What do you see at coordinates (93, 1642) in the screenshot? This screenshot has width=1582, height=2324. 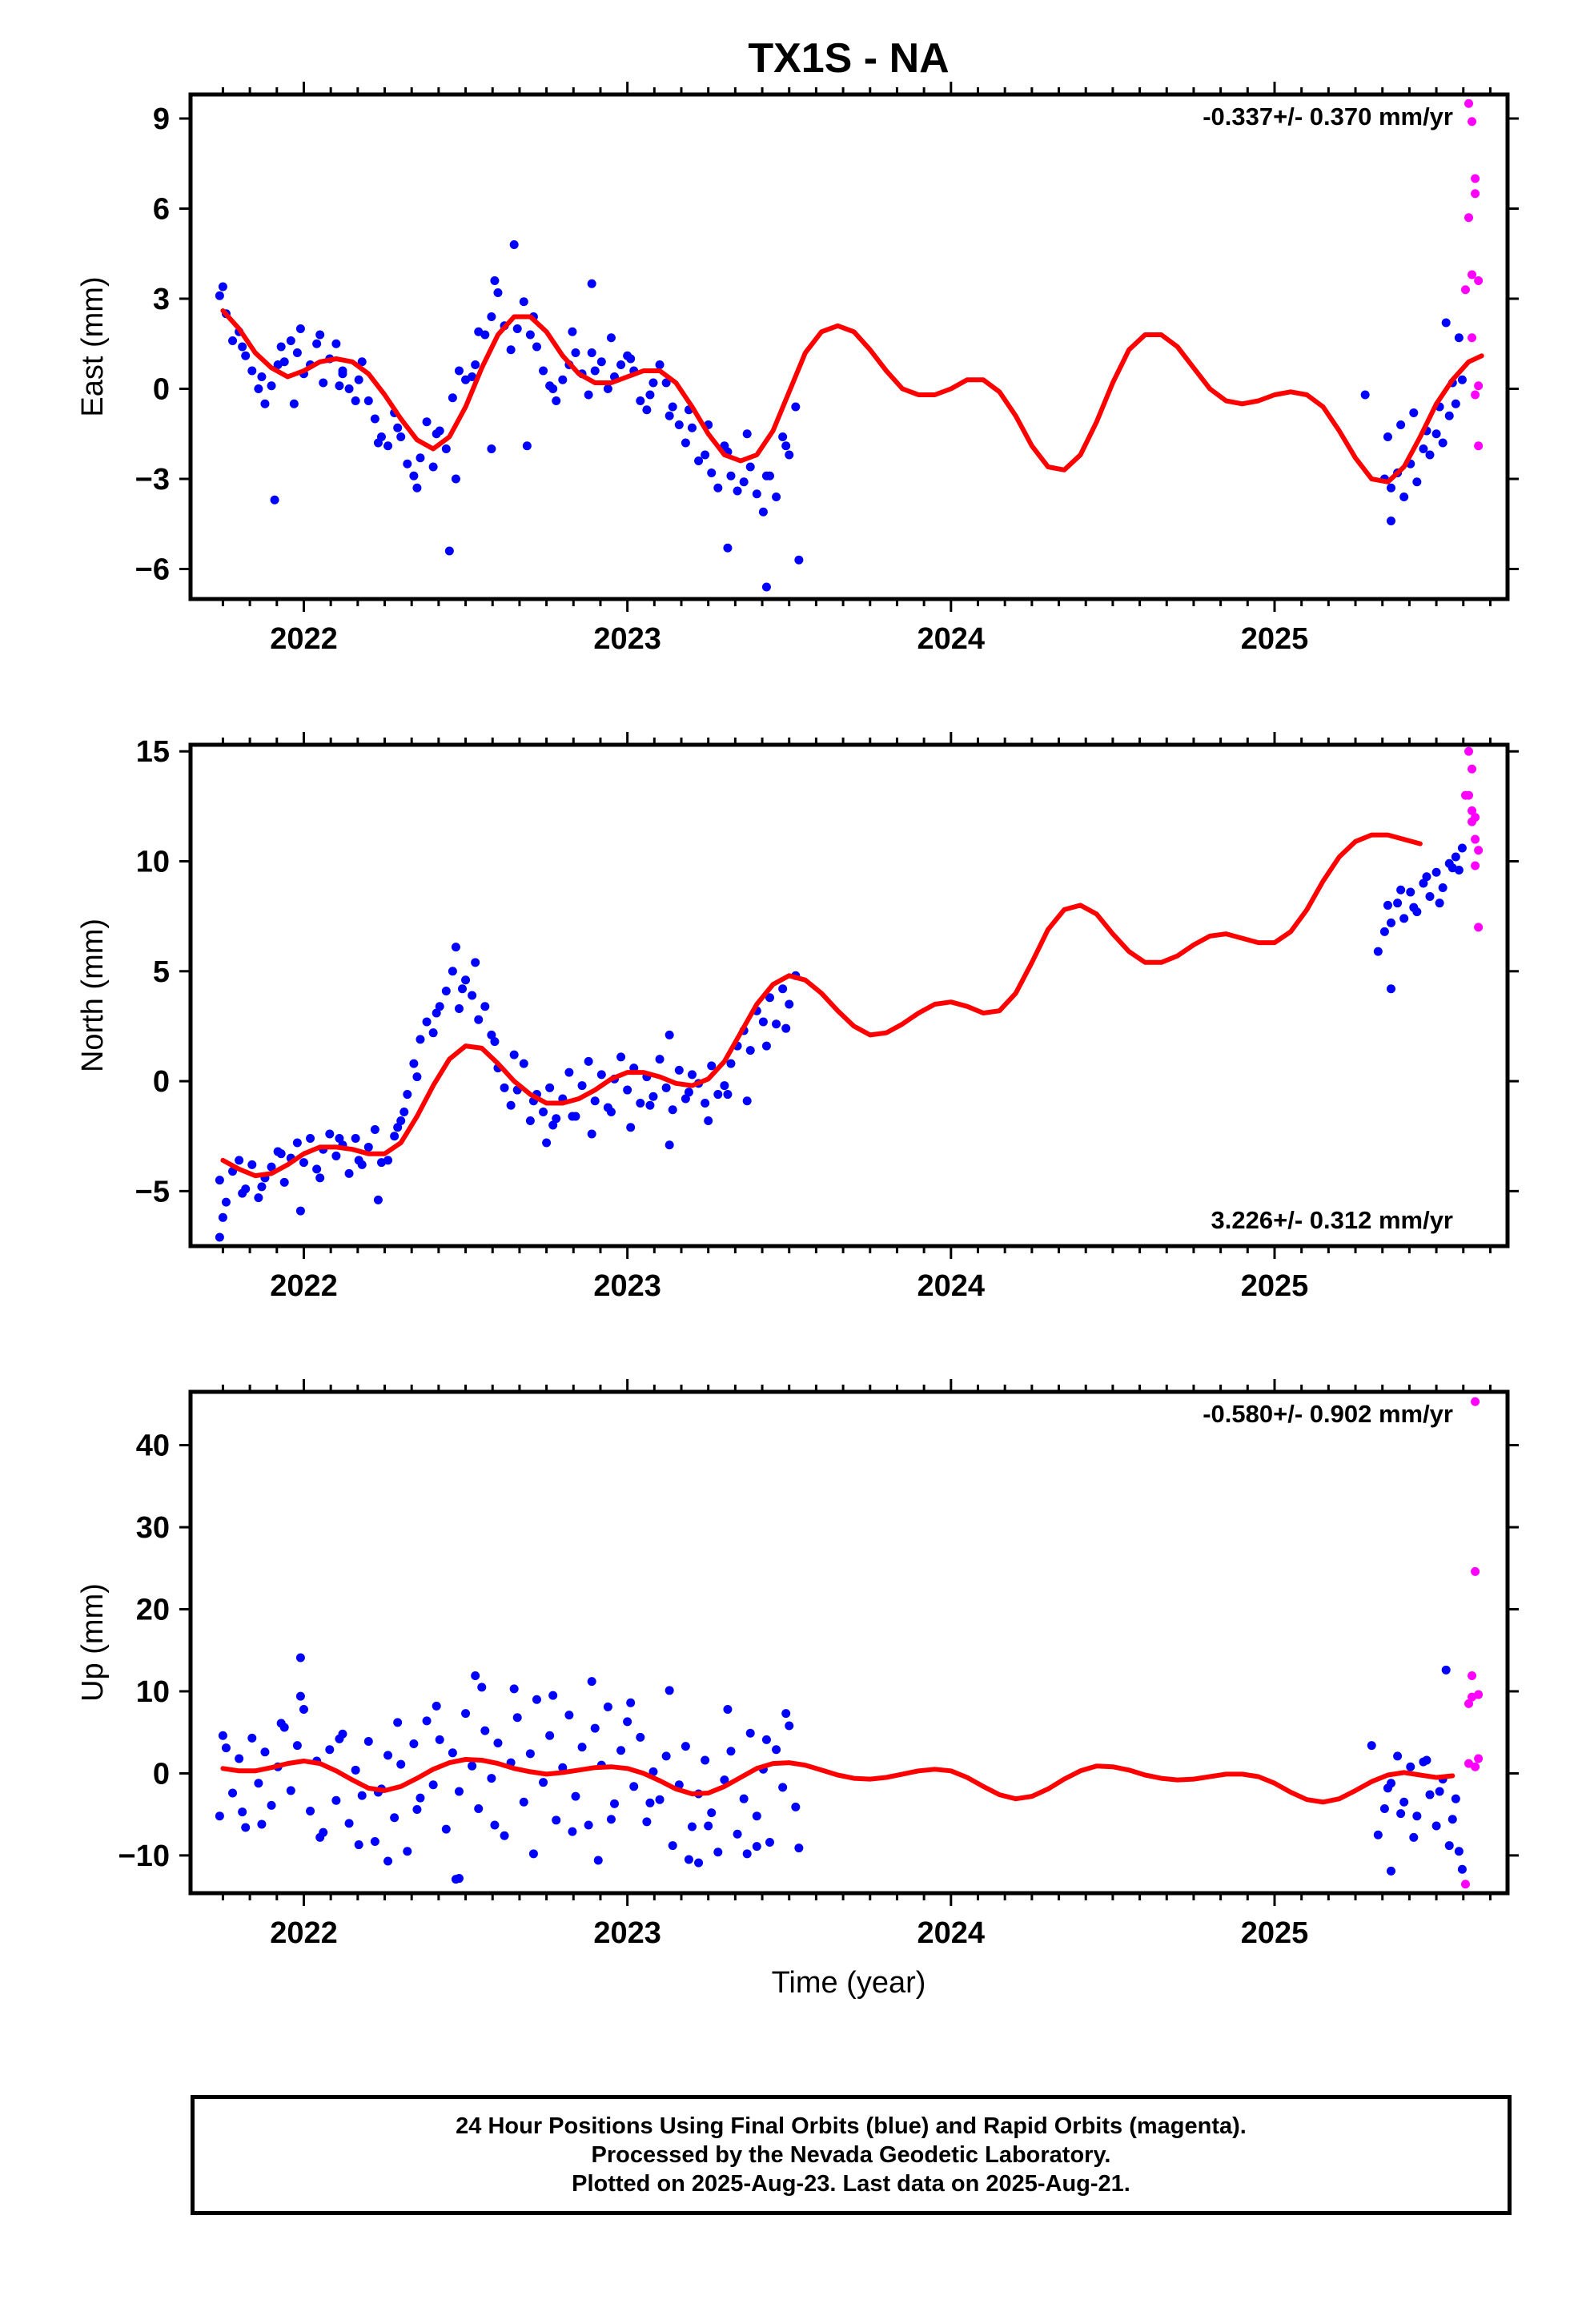 I see `up-y-axis-label: Up (mm)` at bounding box center [93, 1642].